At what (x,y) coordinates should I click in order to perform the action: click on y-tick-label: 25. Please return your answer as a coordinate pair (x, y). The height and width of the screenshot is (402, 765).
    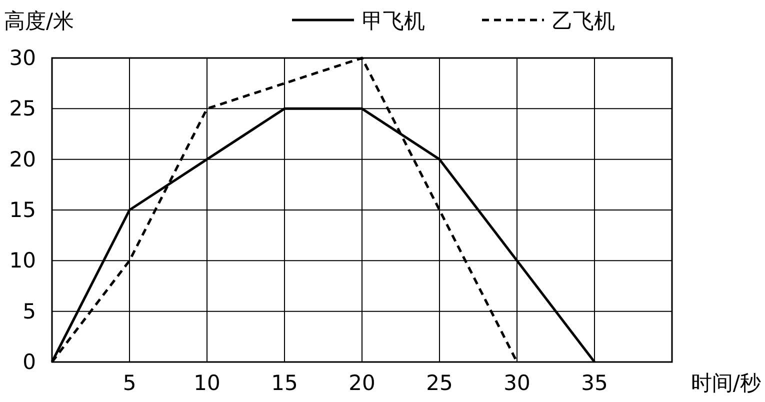
    Looking at the image, I should click on (22, 108).